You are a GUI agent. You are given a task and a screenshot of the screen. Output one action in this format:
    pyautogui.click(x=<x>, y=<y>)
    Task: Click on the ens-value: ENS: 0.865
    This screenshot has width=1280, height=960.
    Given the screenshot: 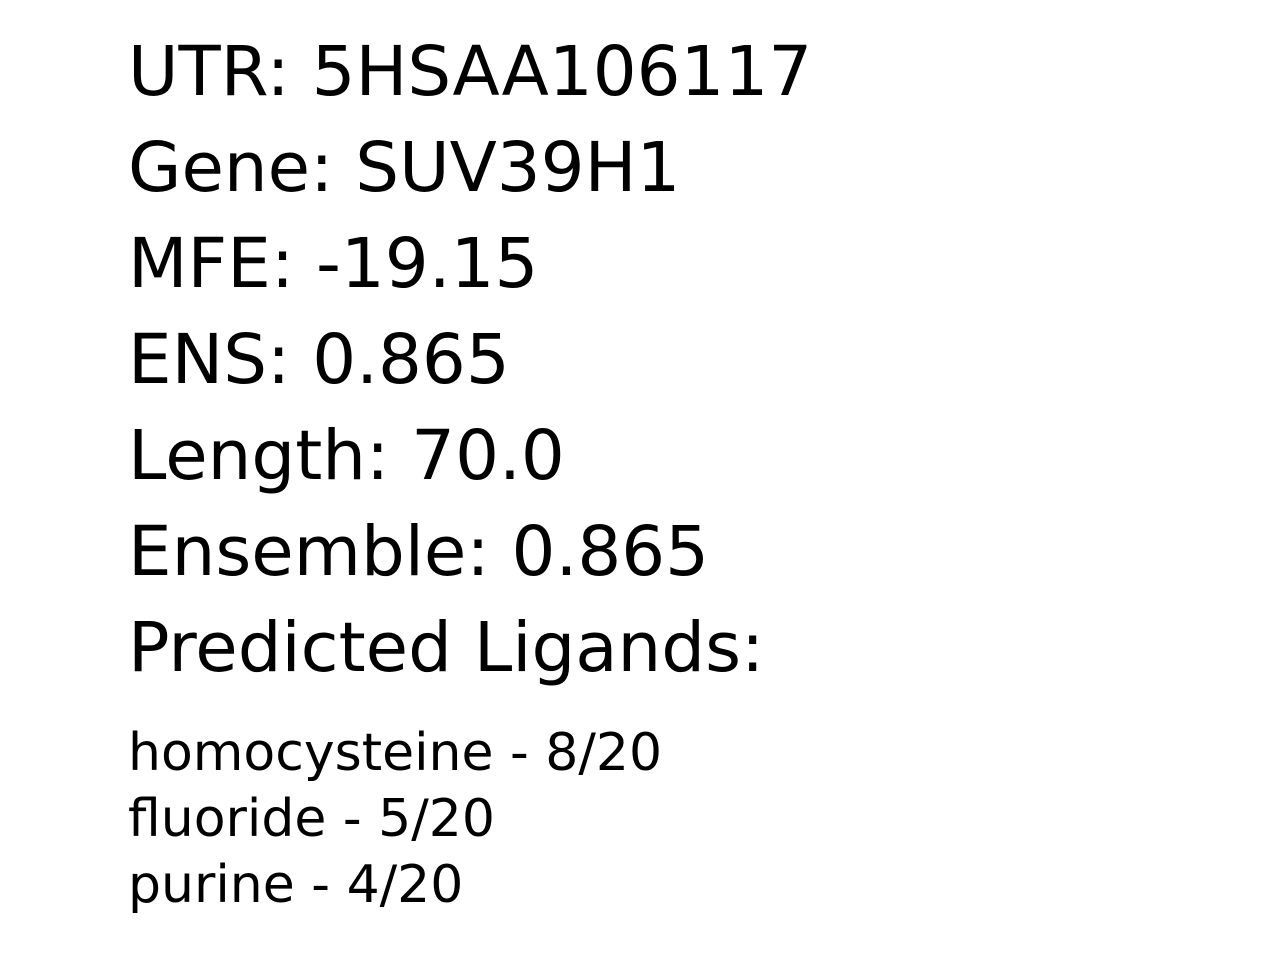 What is the action you would take?
    pyautogui.click(x=319, y=360)
    